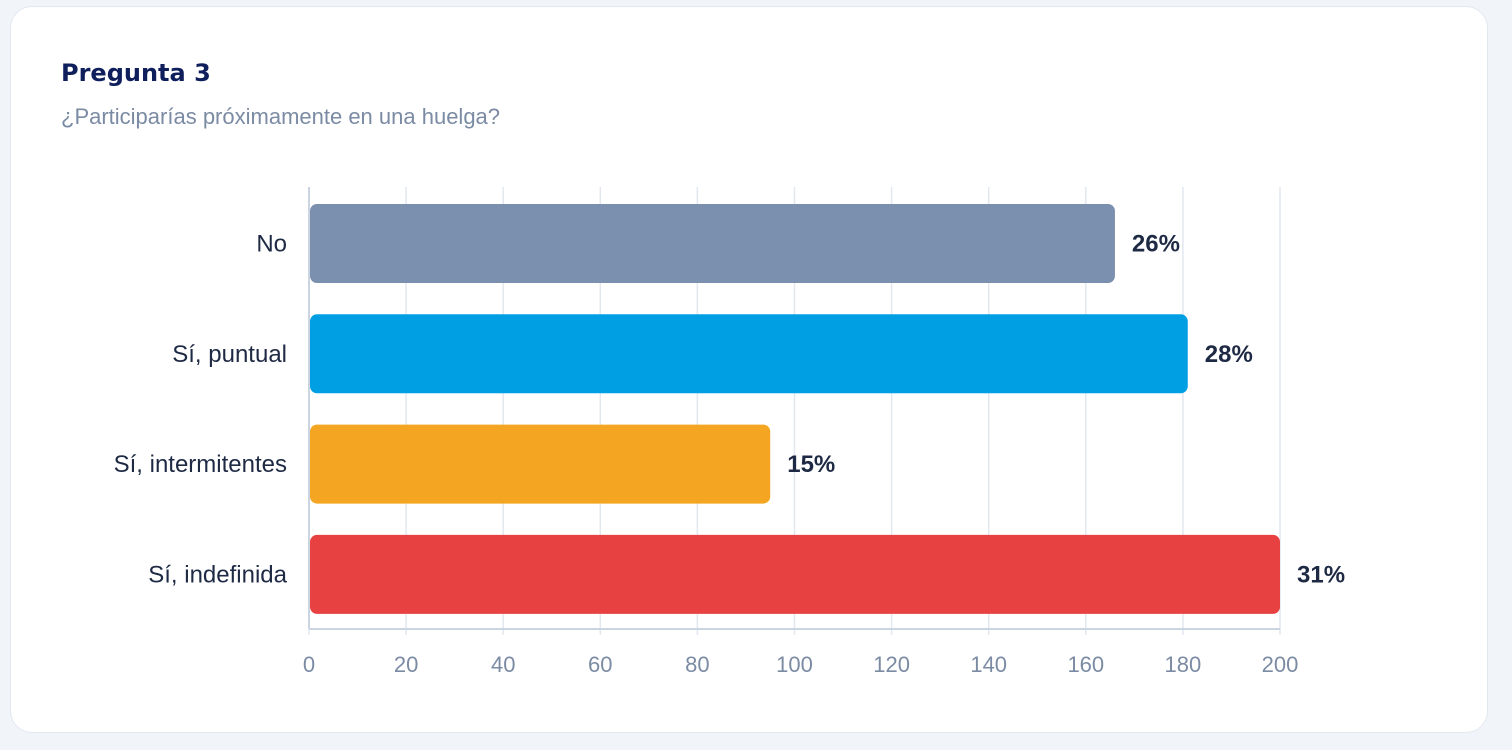 This screenshot has height=750, width=1512. Describe the element at coordinates (794, 664) in the screenshot. I see `x-tick-label: 100` at that location.